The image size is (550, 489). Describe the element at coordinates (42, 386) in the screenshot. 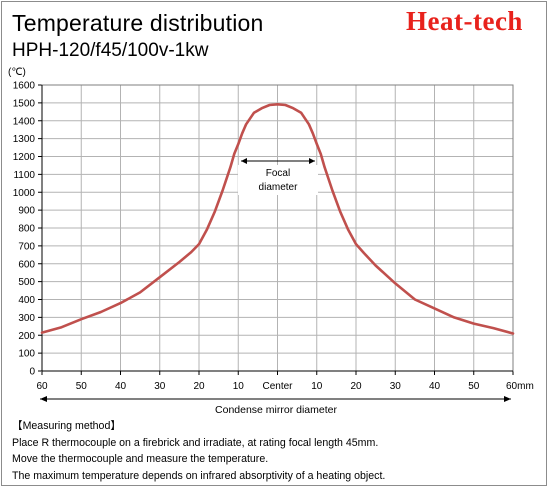

I see `x-tick-label: 60` at that location.